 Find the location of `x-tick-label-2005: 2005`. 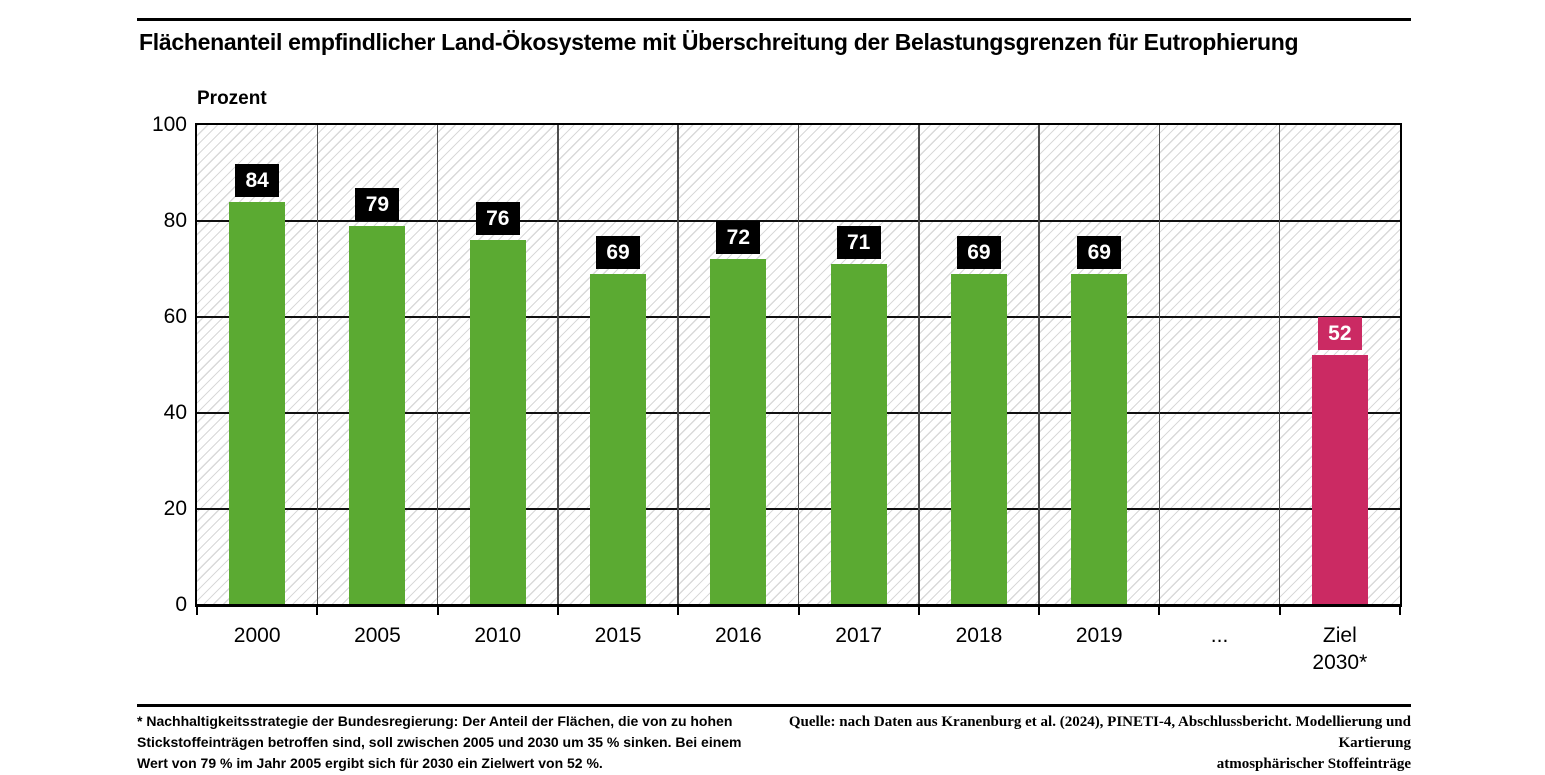

x-tick-label-2005: 2005 is located at coordinates (377, 635).